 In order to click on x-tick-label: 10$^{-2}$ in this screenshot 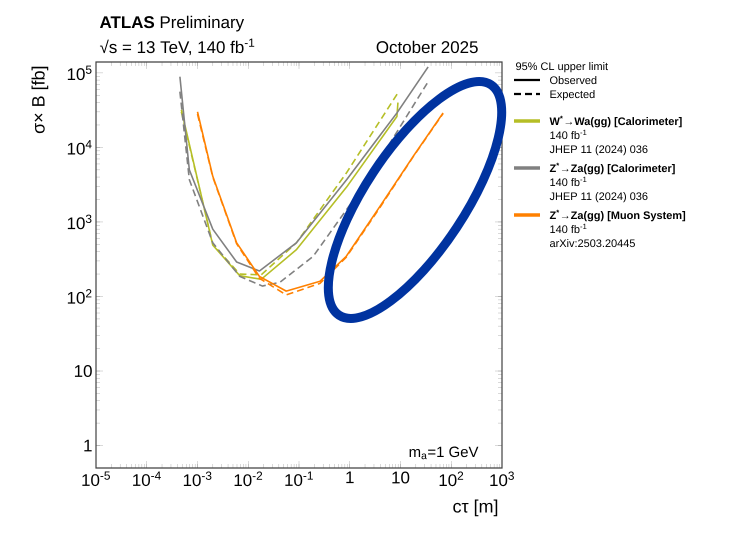, I will do `click(248, 479)`.